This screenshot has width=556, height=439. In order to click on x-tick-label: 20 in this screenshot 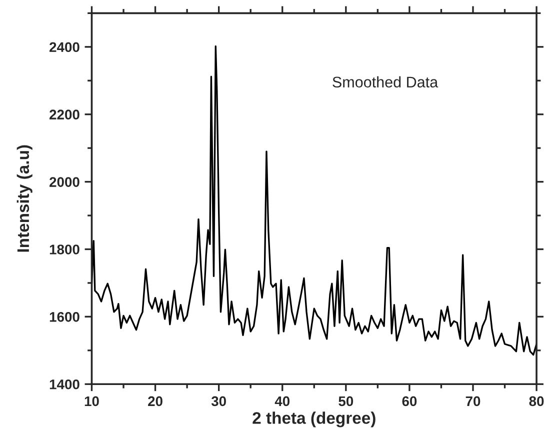, I will do `click(155, 401)`.